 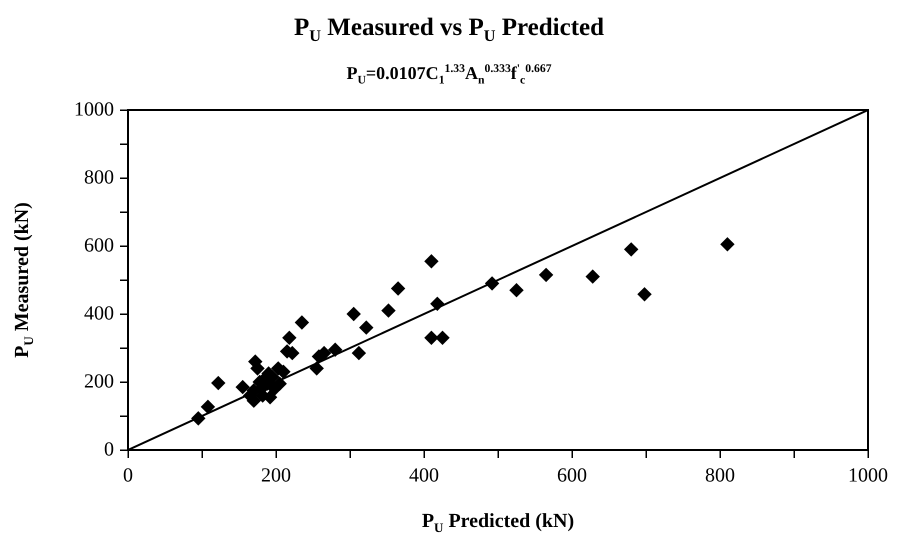 What do you see at coordinates (99, 381) in the screenshot?
I see `y-tick-label: 200` at bounding box center [99, 381].